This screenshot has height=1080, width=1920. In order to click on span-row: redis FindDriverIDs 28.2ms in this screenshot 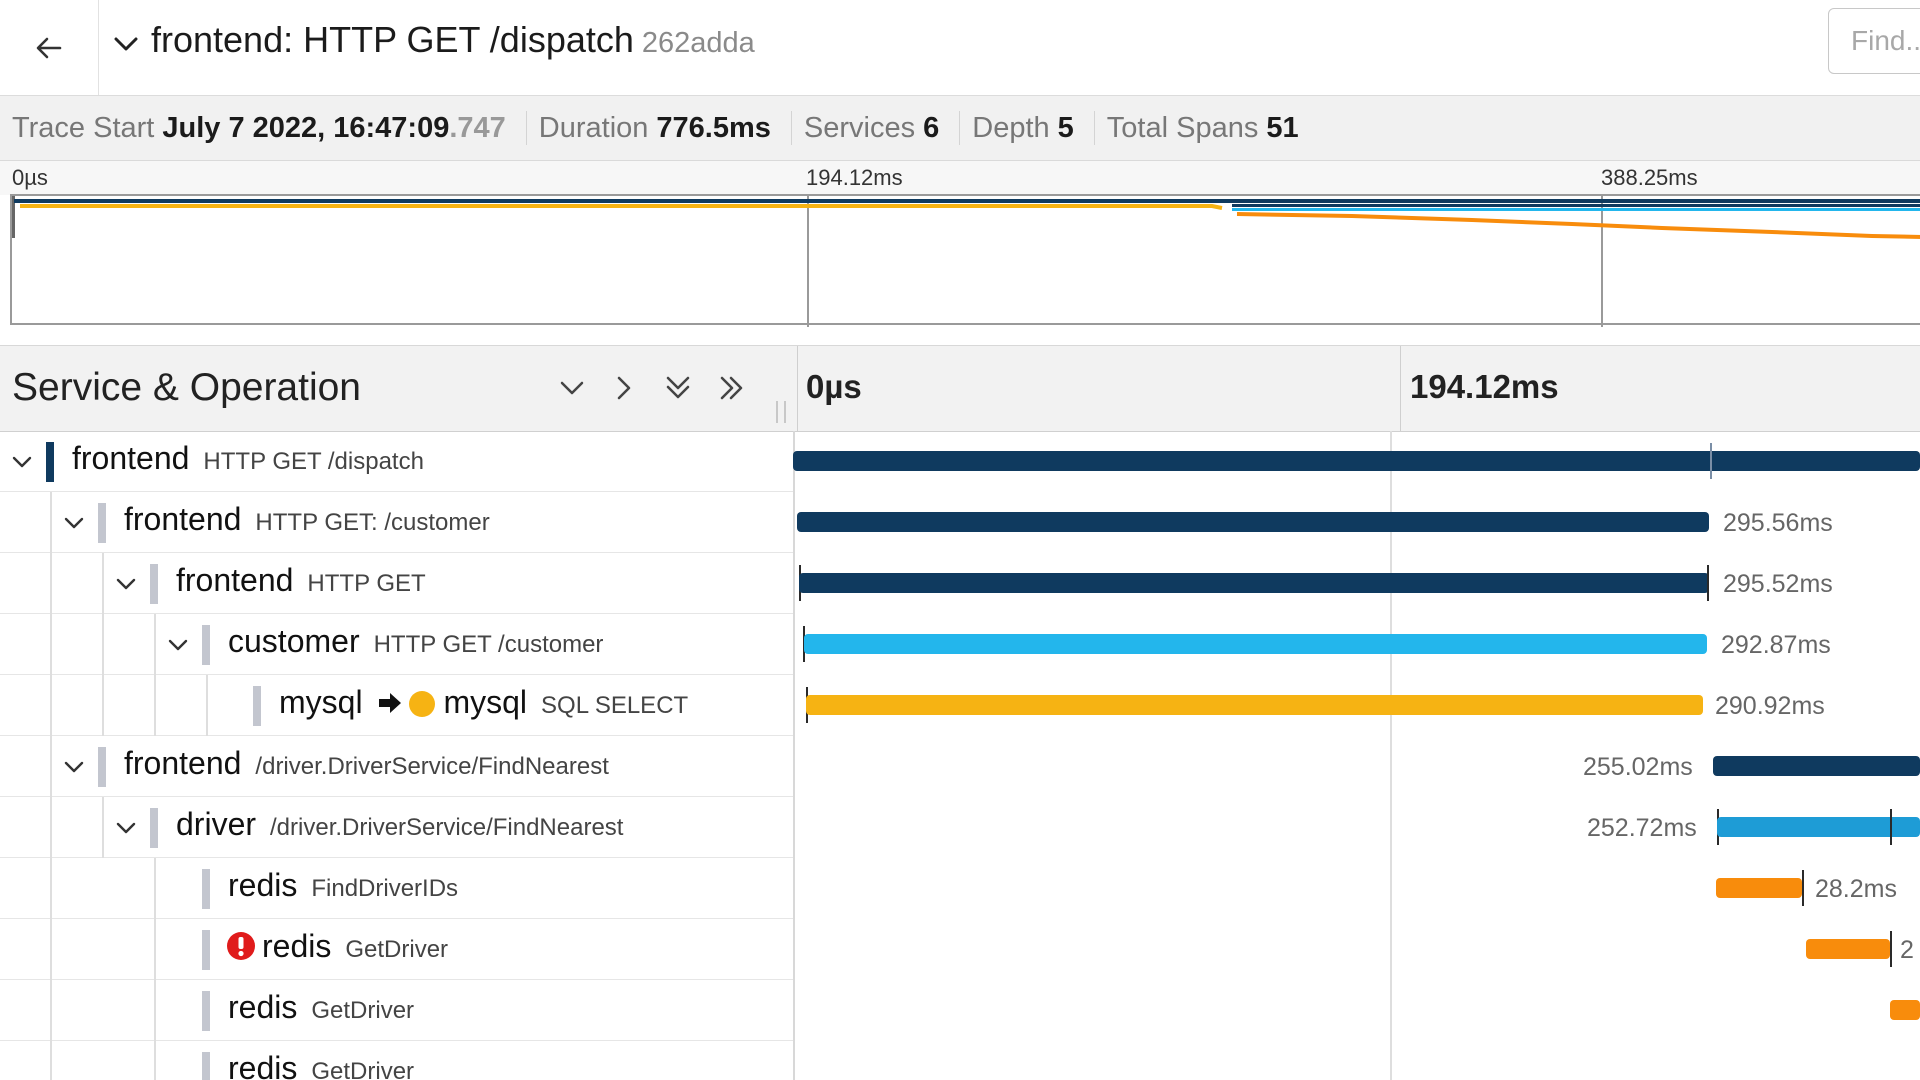, I will do `click(960, 888)`.